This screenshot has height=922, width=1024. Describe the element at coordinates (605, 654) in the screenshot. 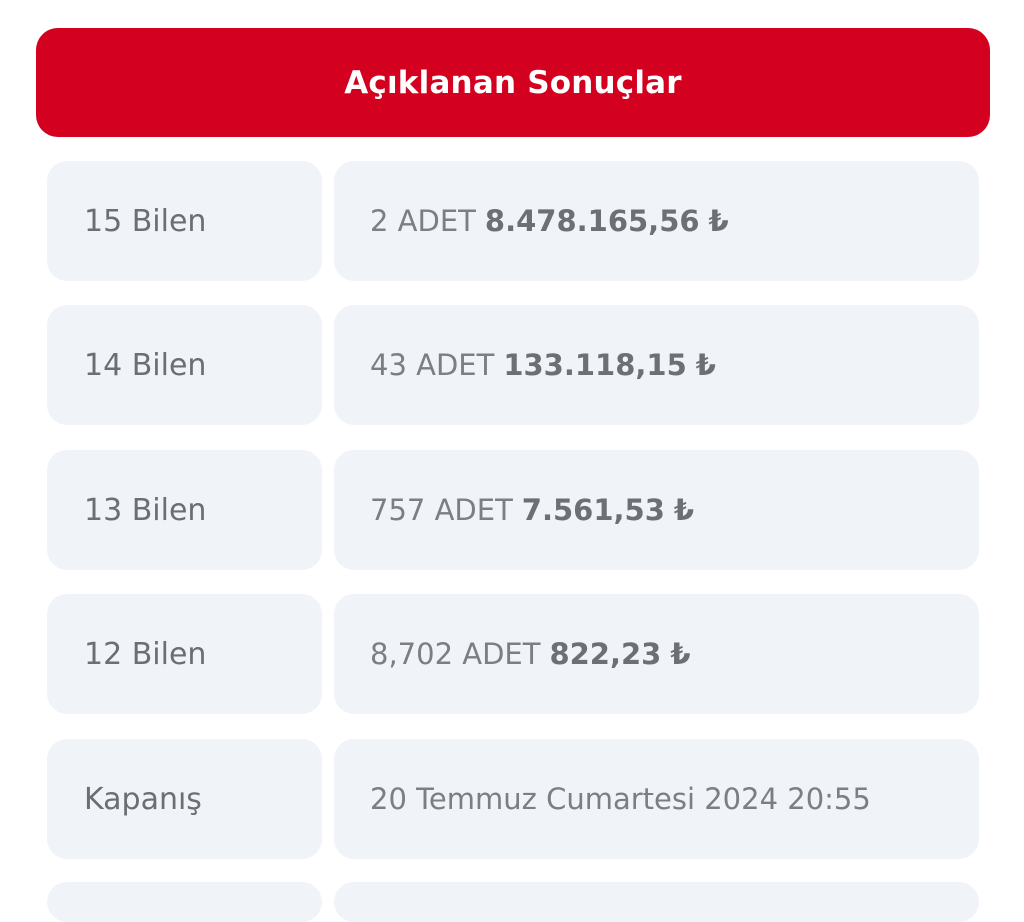

I see `prize-amount: 822,23` at that location.